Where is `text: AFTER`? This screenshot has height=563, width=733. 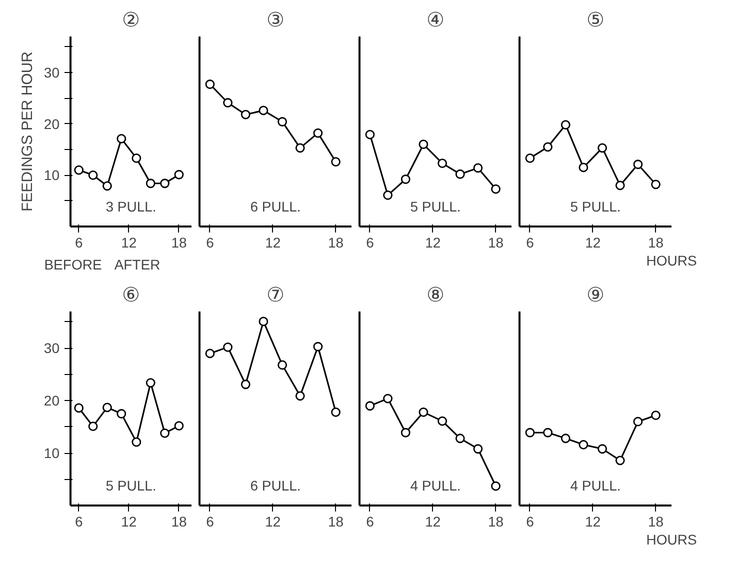 text: AFTER is located at coordinates (137, 264).